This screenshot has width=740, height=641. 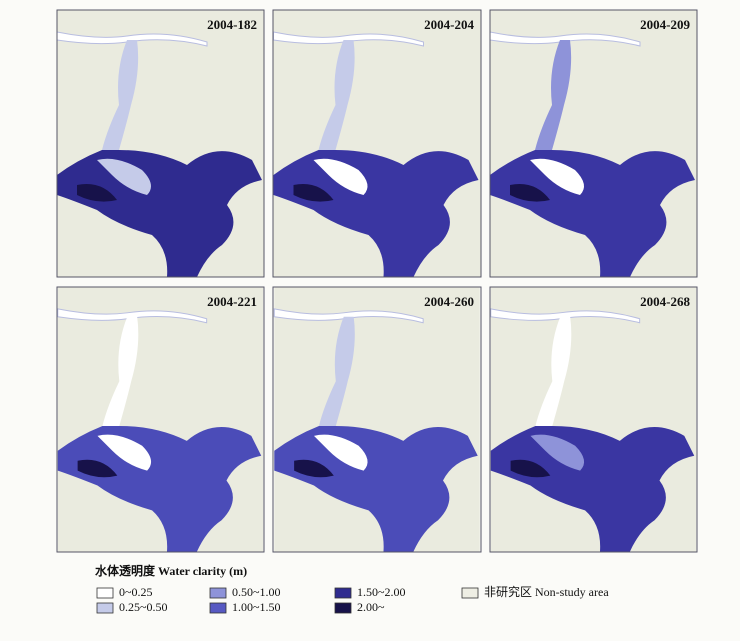 What do you see at coordinates (136, 592) in the screenshot?
I see `legend-label: 0~0.25` at bounding box center [136, 592].